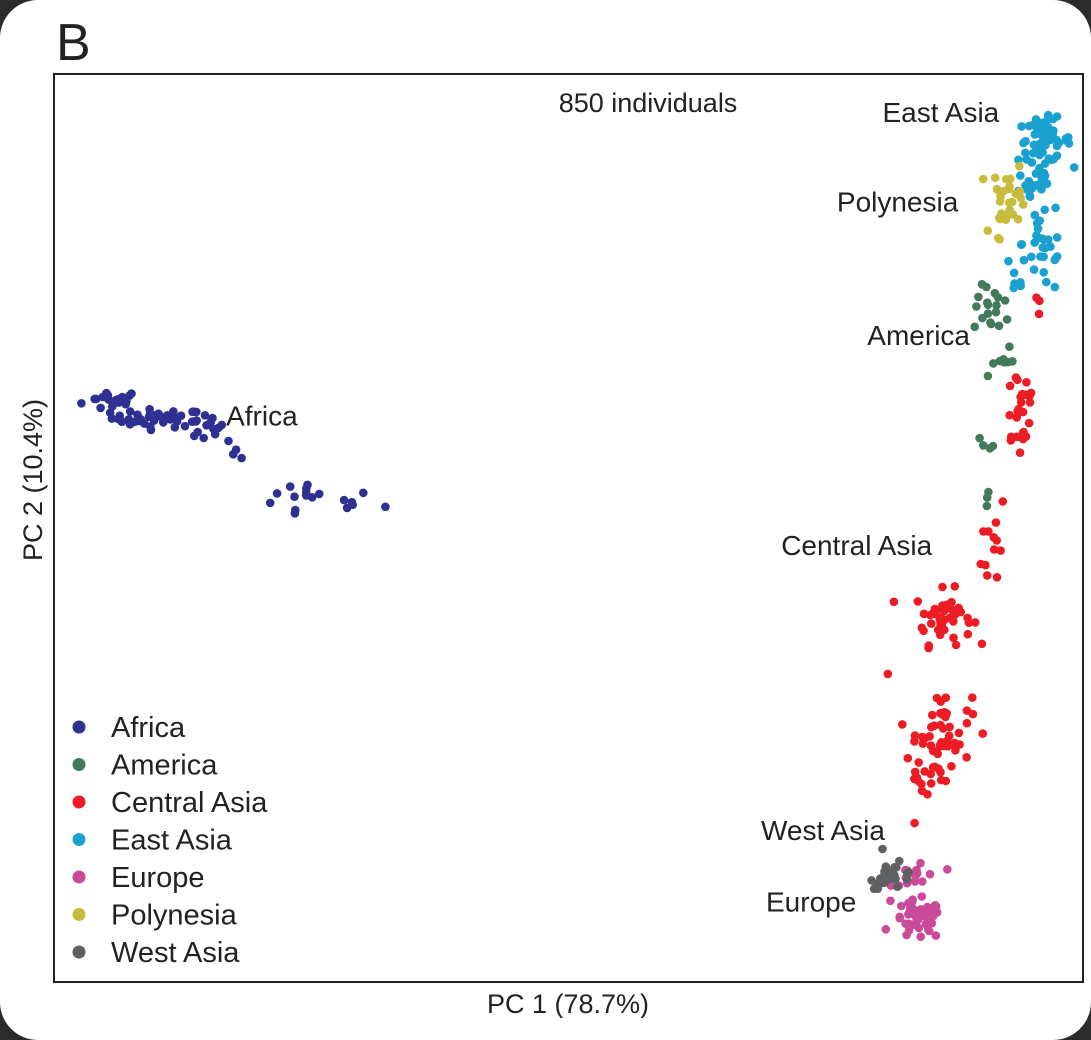  I want to click on legend-item-america: America, so click(145, 766).